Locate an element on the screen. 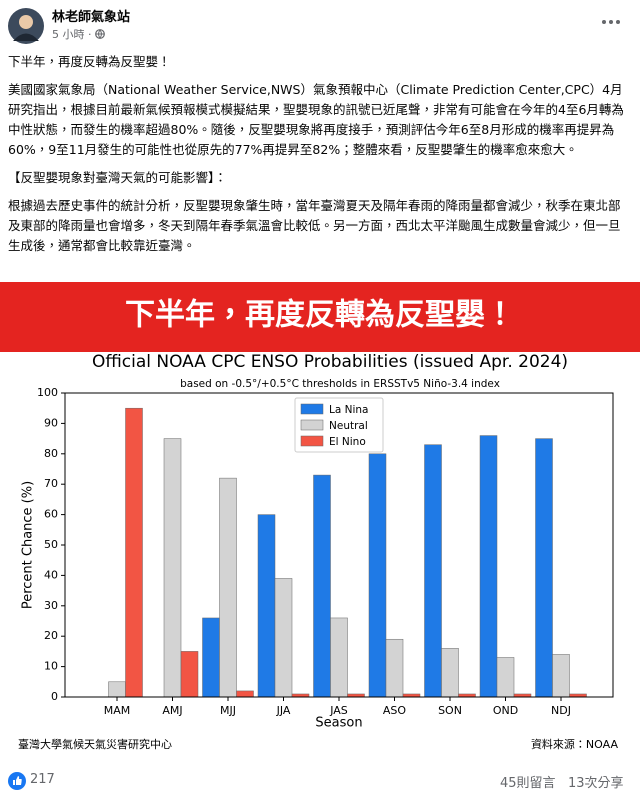 The image size is (640, 800). image-credit: 臺灣大學氣候天氣災害研究中心 is located at coordinates (95, 744).